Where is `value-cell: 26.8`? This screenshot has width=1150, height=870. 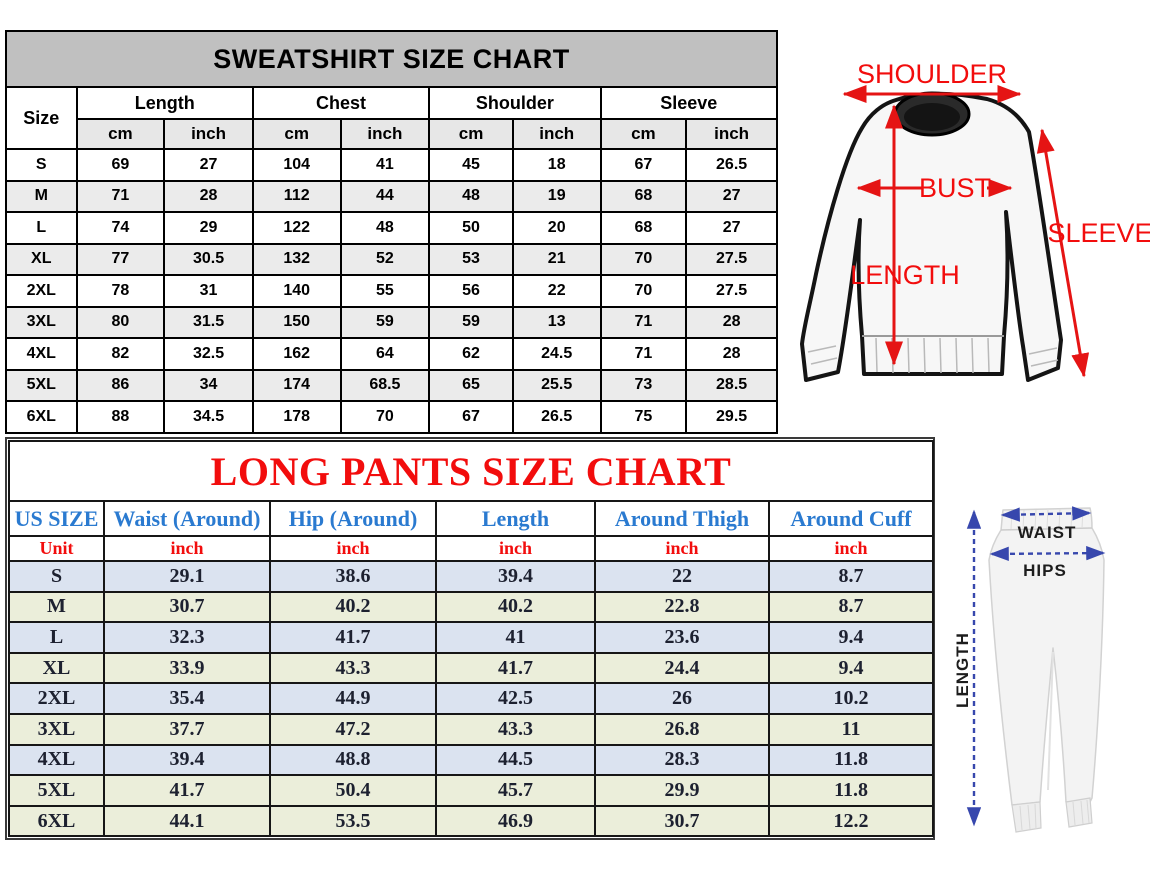
value-cell: 26.8 is located at coordinates (682, 729).